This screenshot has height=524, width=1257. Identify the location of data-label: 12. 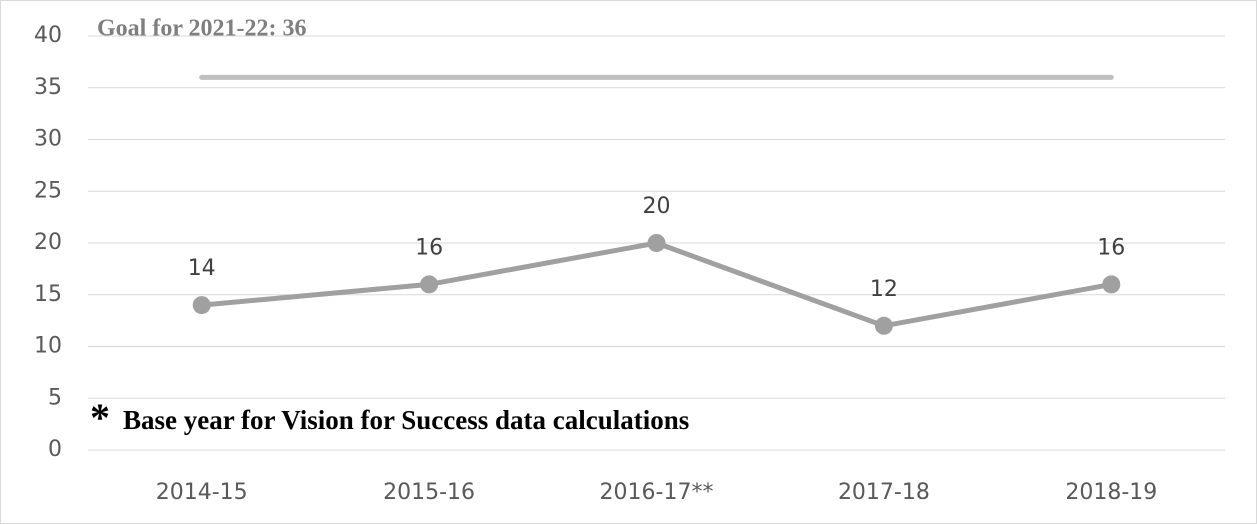
(884, 289).